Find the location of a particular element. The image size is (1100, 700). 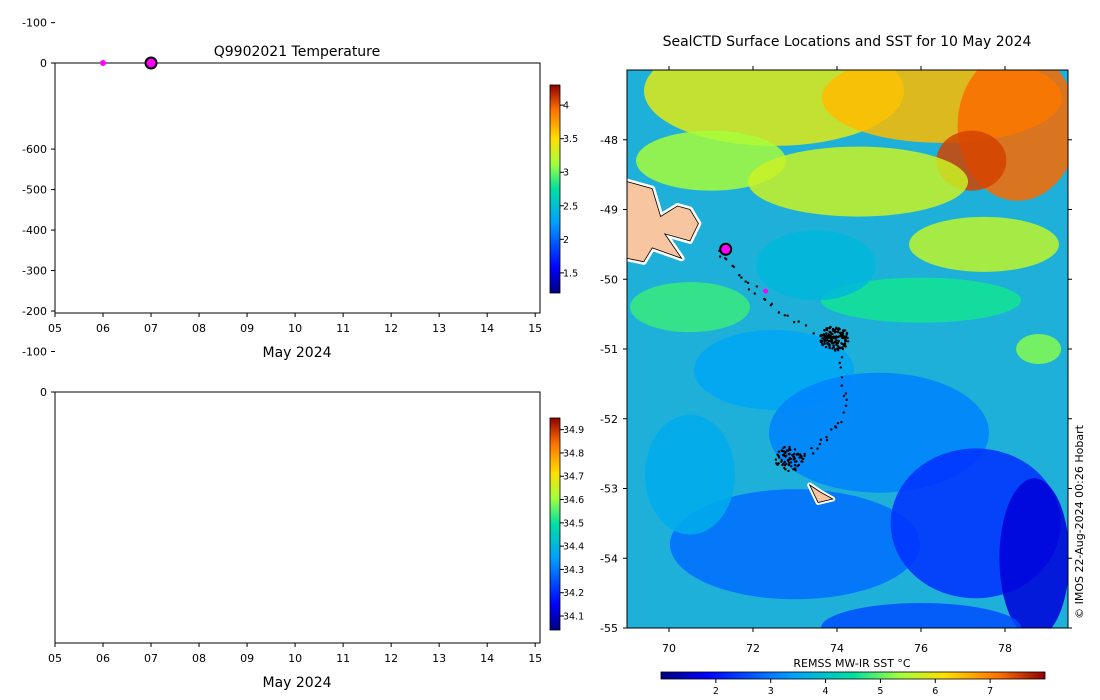

y-tick-label: -400 is located at coordinates (34, 230).